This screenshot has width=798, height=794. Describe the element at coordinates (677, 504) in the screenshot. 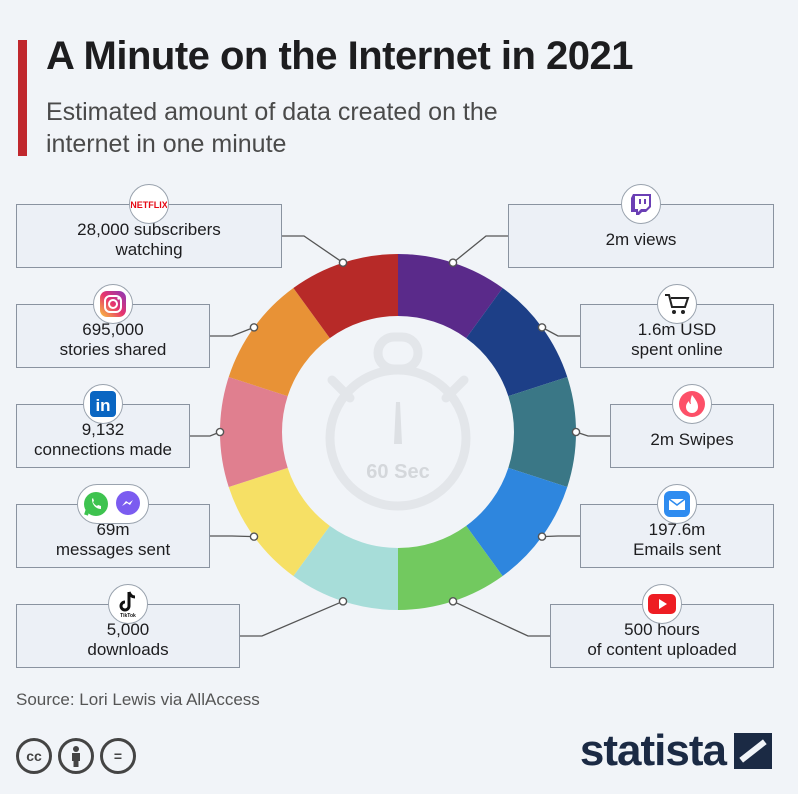

I see `email-icon` at that location.